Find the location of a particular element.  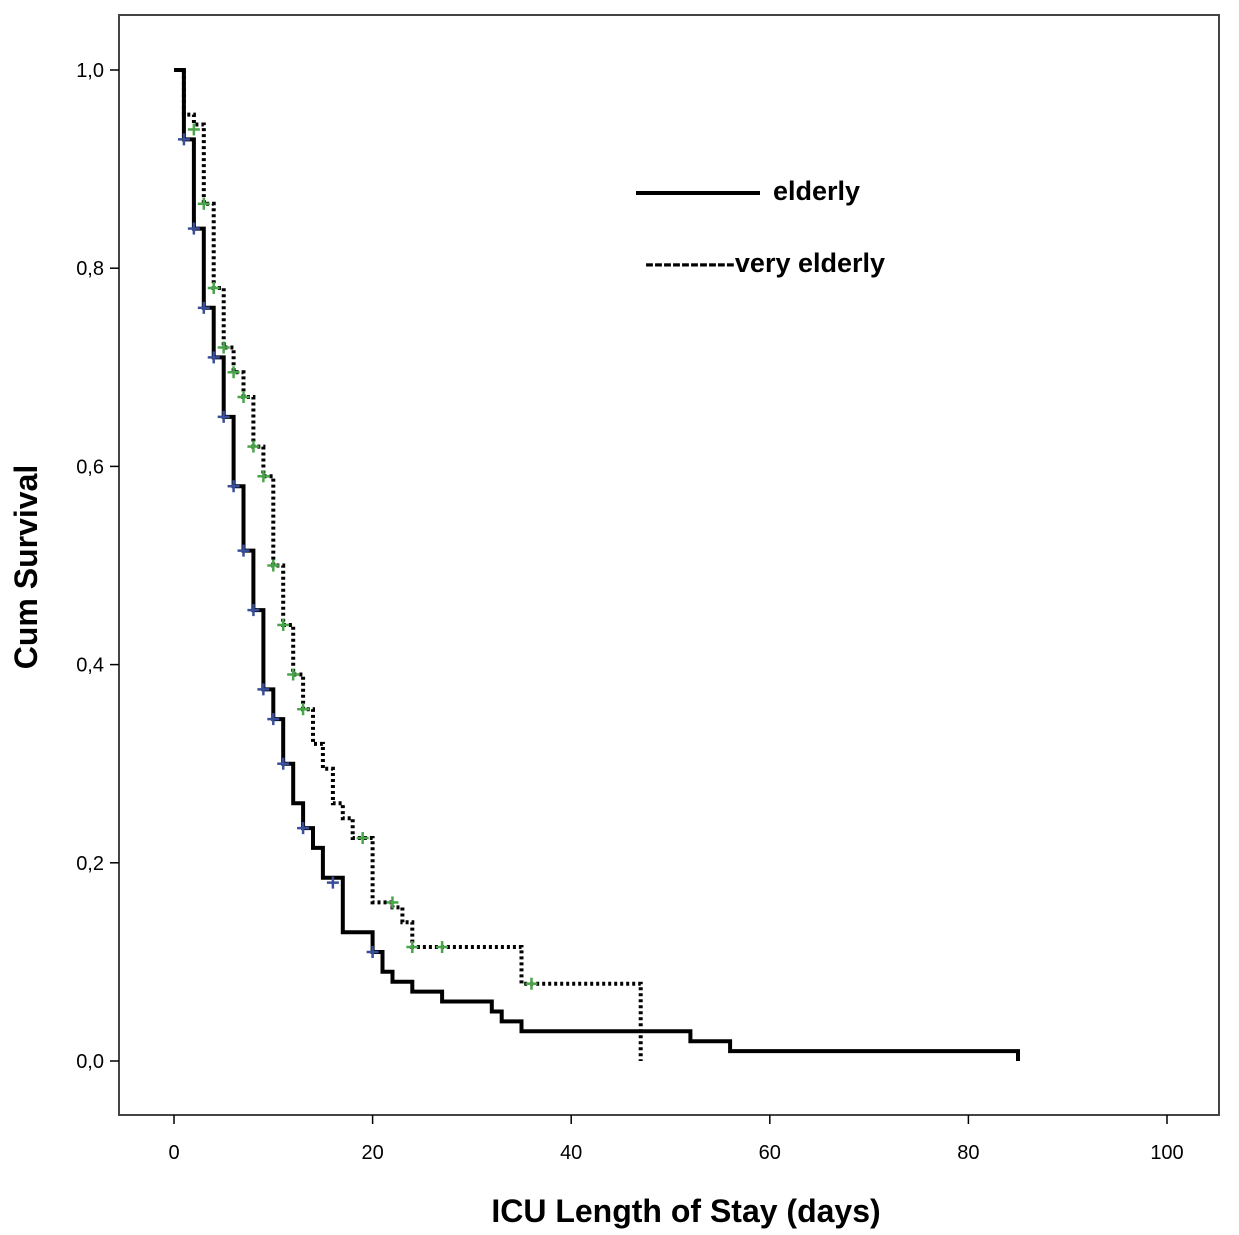

legend-elderly-label: elderly is located at coordinates (816, 191).